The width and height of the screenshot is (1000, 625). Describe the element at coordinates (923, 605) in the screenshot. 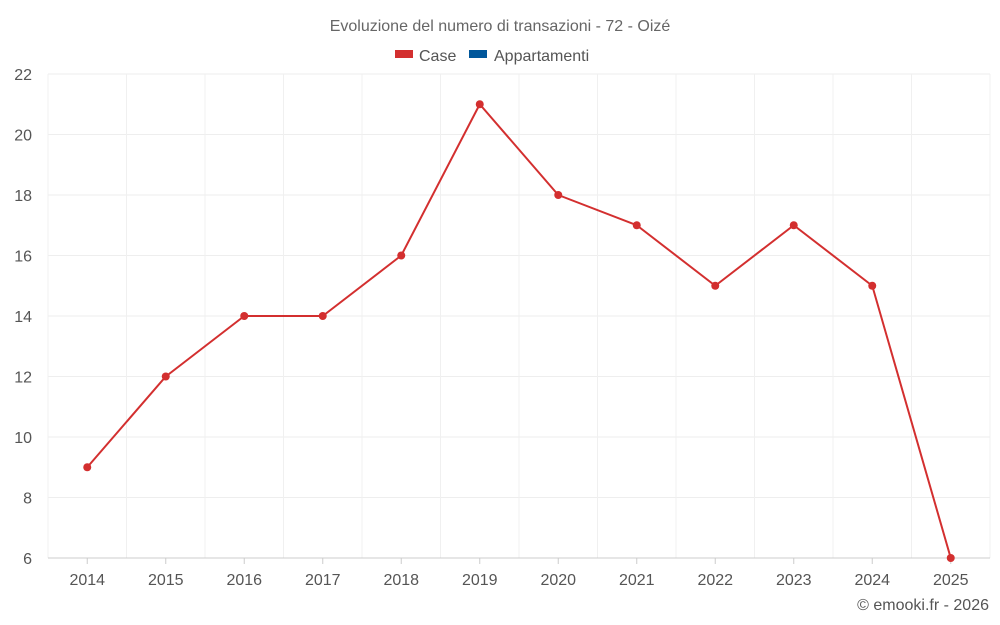

I see `credit-text: © emooki.fr - 2026` at that location.